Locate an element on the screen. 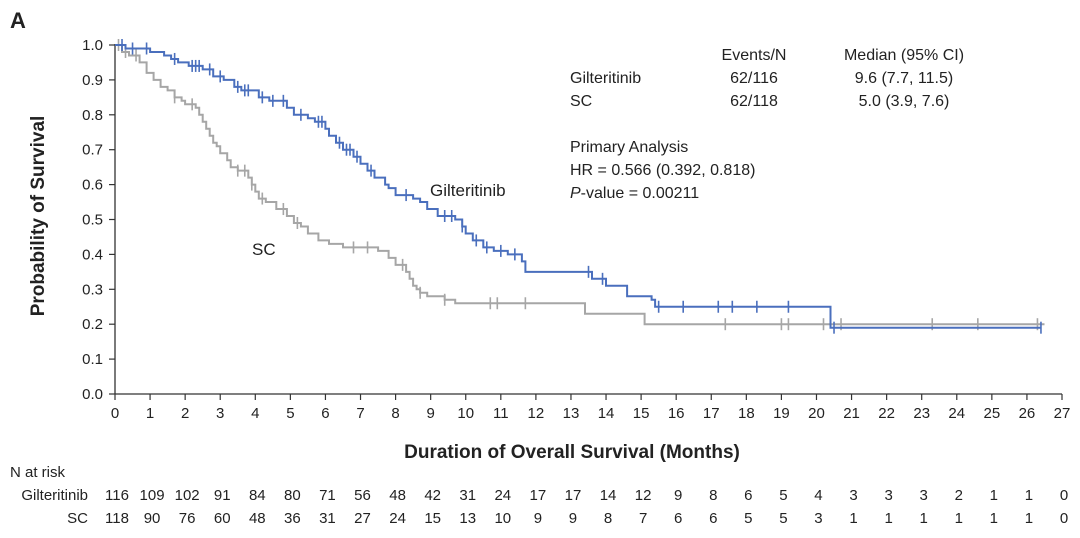 The image size is (1080, 538). risk-value: 15 is located at coordinates (432, 518).